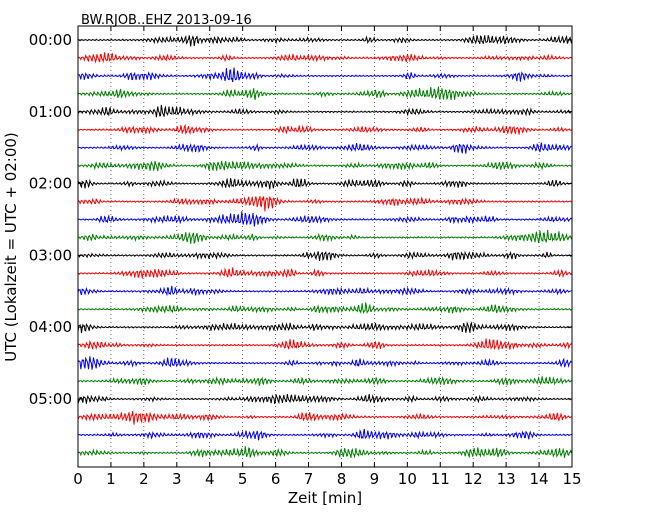  Describe the element at coordinates (539, 479) in the screenshot. I see `x-tick-label: 14` at that location.